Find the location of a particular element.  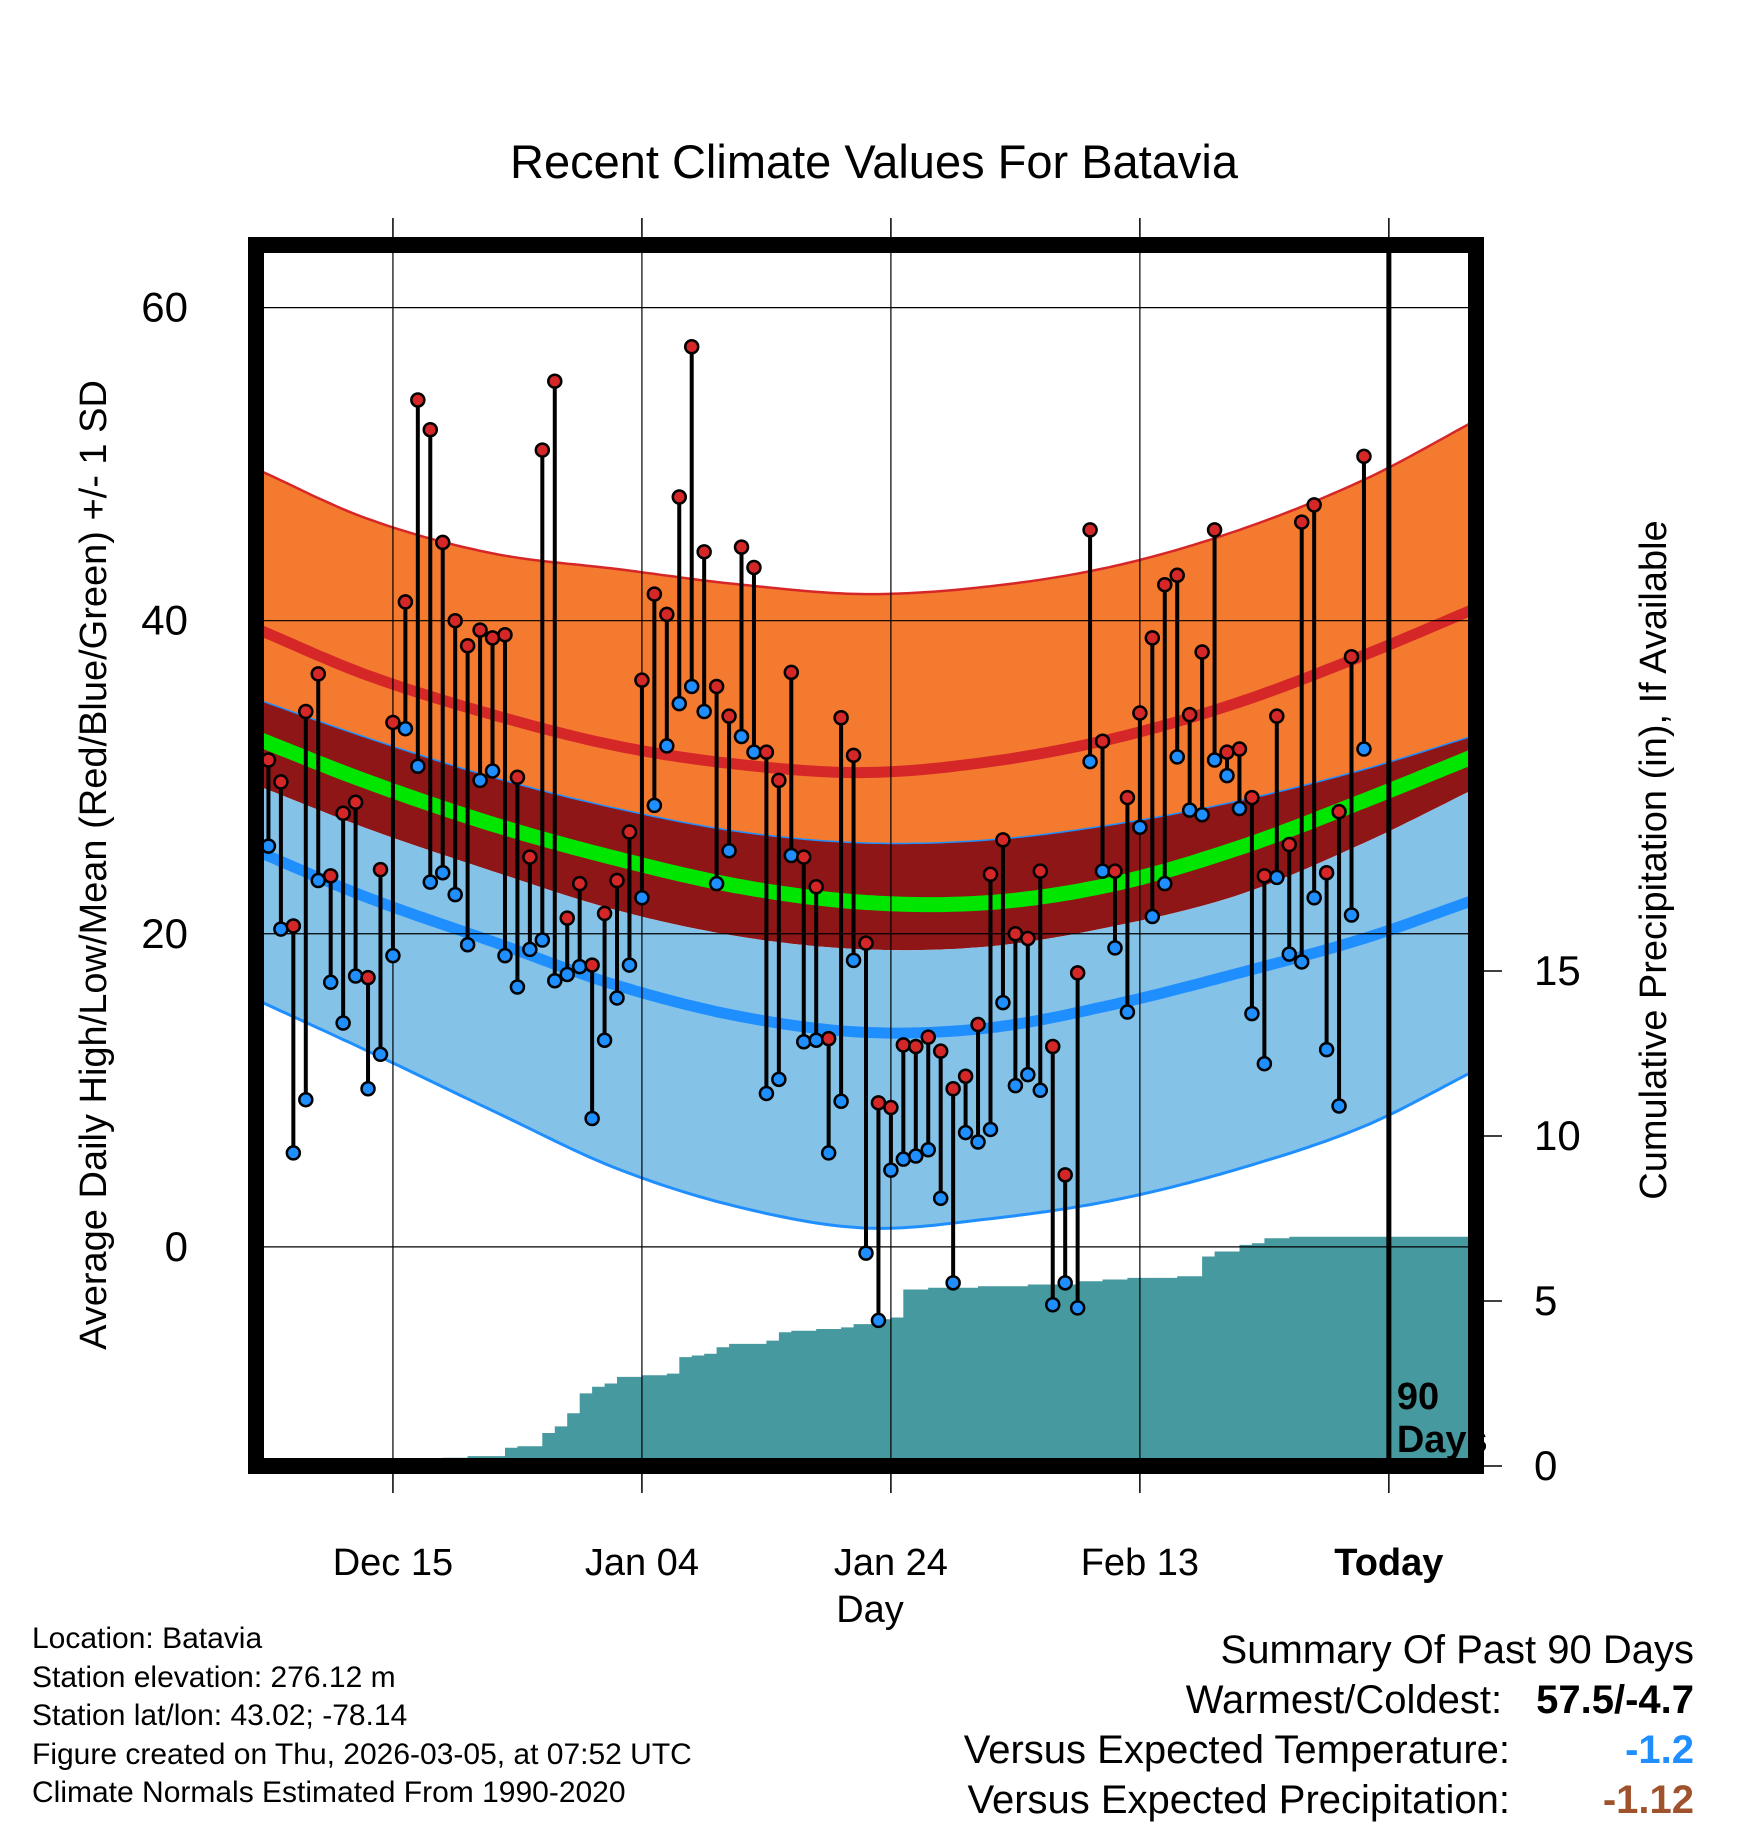

temp-anomaly-value: -1.2 is located at coordinates (1659, 1750).